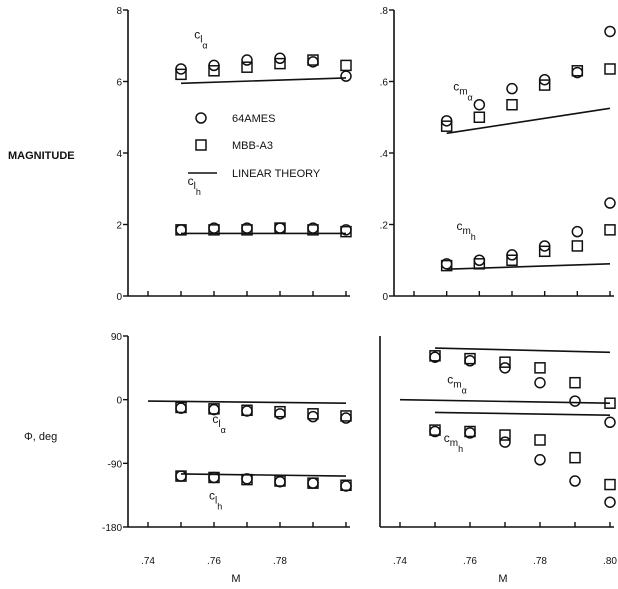 Image resolution: width=618 pixels, height=589 pixels. Describe the element at coordinates (117, 337) in the screenshot. I see `y-tick-label-bottom-left-3: 90` at that location.